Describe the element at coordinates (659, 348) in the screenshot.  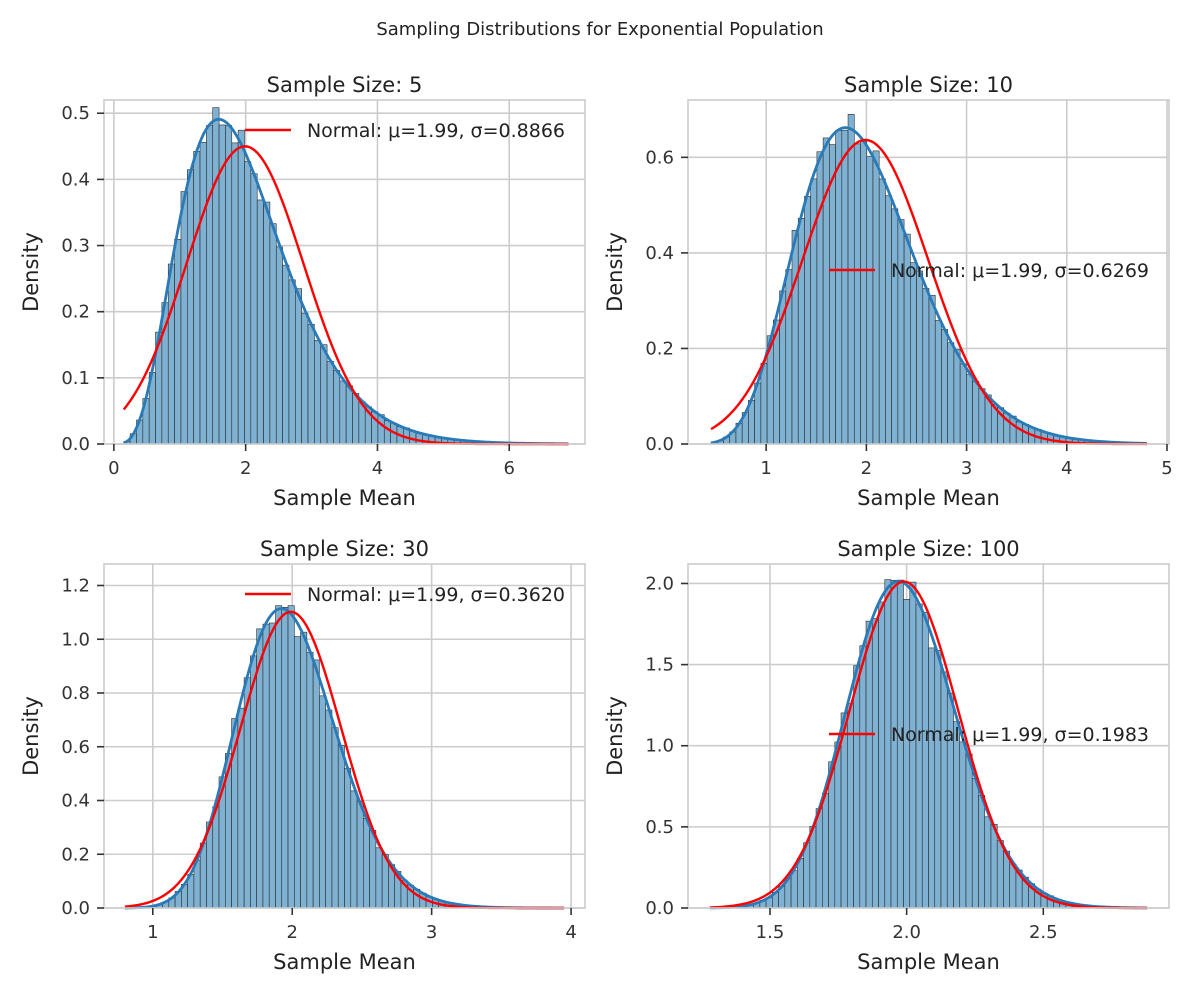
I see `y-tick-label: 0.2` at that location.